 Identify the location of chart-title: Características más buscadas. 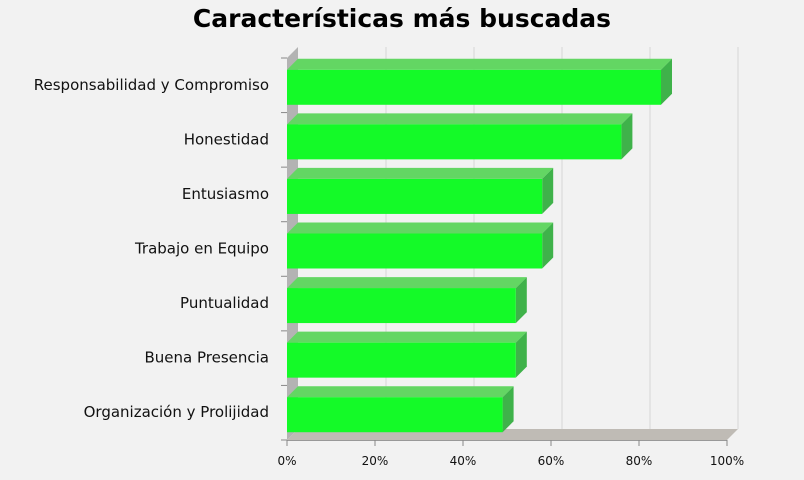
(402, 18).